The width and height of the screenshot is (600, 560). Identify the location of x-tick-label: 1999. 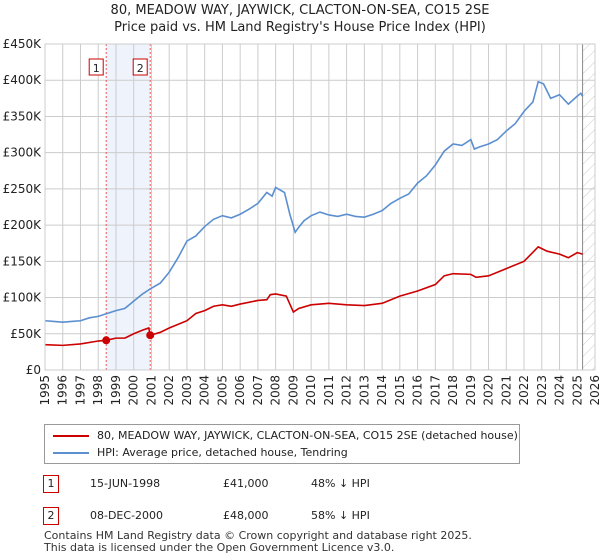
(116, 390).